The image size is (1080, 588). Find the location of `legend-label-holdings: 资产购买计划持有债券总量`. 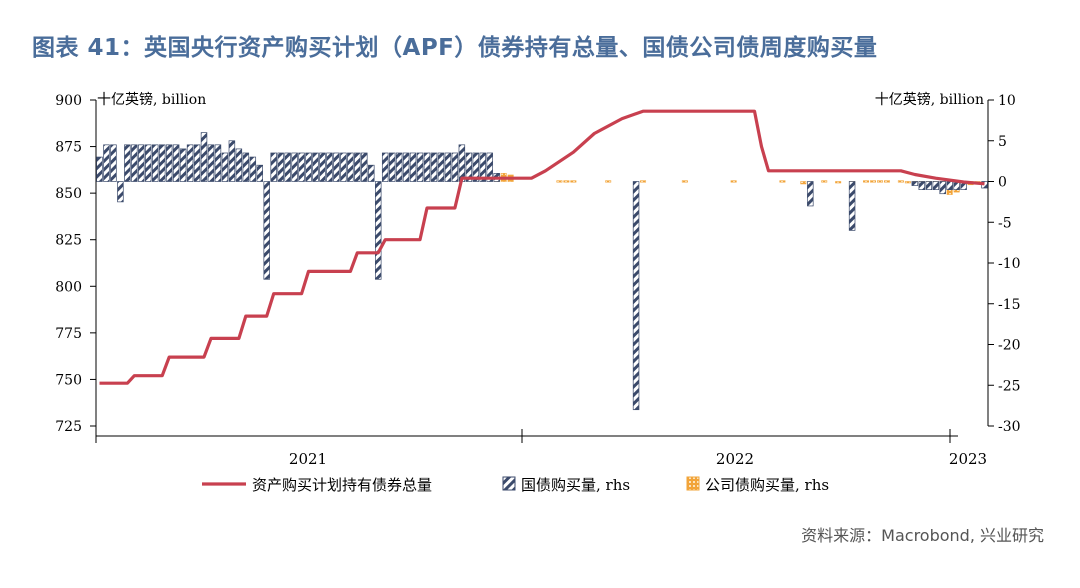

legend-label-holdings: 资产购买计划持有债券总量 is located at coordinates (342, 485).